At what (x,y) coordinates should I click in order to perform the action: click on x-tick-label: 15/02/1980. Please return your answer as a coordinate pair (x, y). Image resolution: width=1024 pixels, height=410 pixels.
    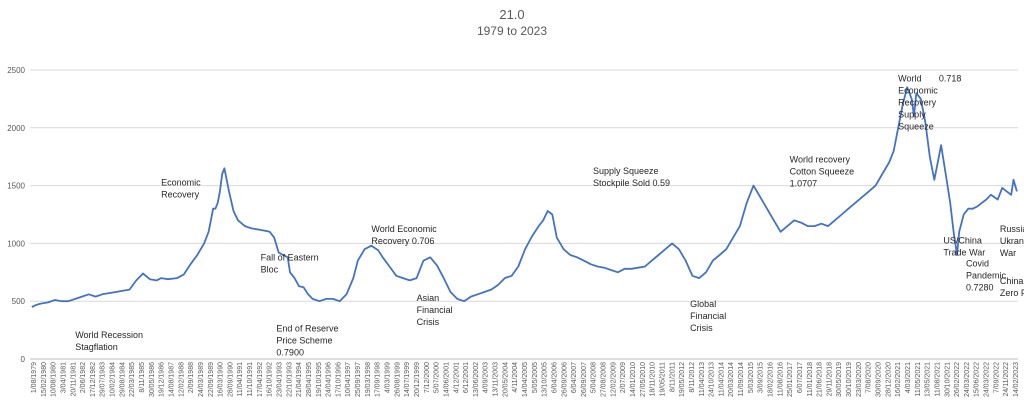
    Looking at the image, I should click on (44, 379).